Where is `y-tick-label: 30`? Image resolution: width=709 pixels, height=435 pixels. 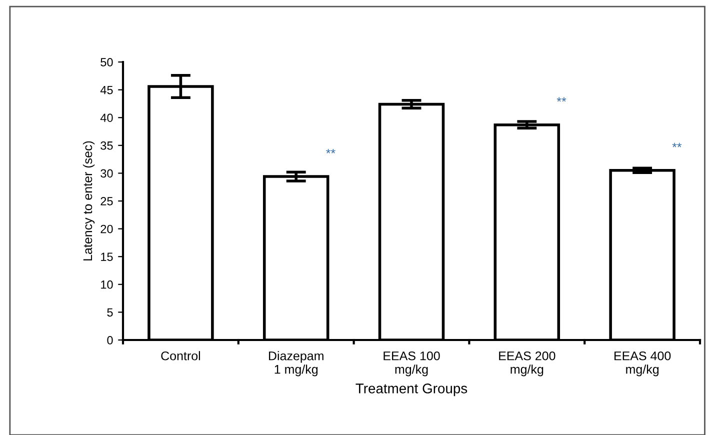
y-tick-label: 30 is located at coordinates (106, 173).